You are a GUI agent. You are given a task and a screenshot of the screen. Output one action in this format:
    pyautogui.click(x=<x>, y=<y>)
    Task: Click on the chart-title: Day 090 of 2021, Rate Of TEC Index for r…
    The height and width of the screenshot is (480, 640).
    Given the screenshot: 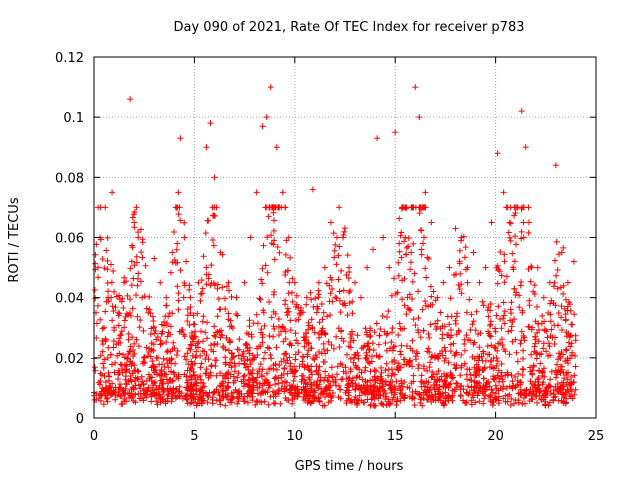 What is the action you would take?
    pyautogui.click(x=349, y=27)
    